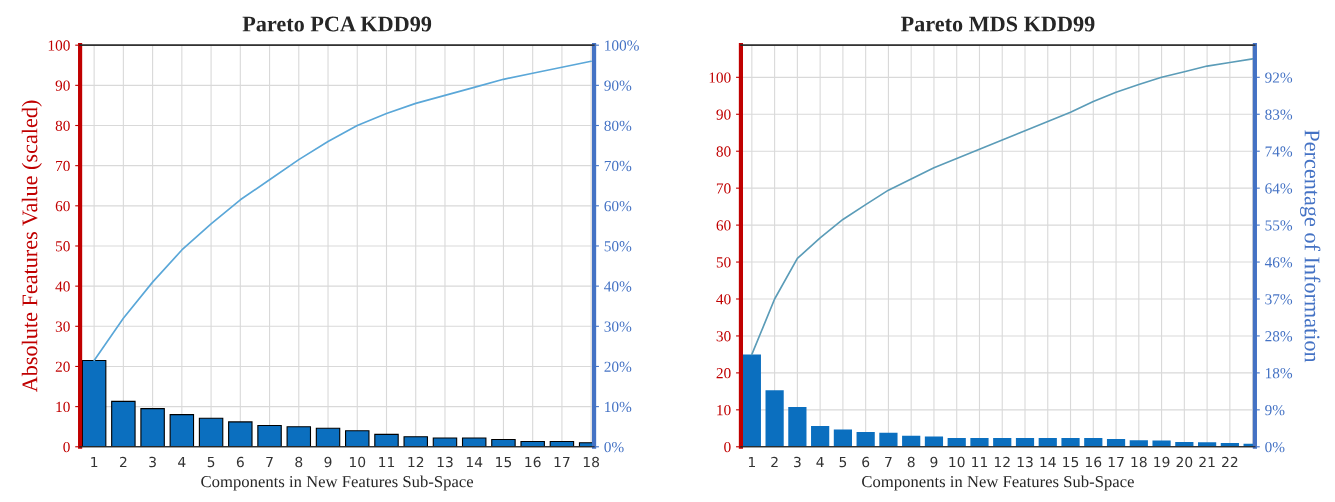  I want to click on x-tick-label: 20, so click(1184, 462).